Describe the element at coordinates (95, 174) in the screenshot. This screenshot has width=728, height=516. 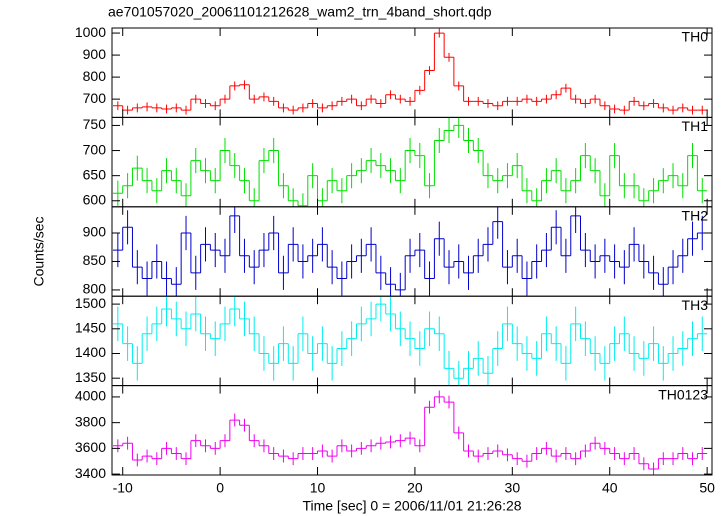
I see `y-tick-label: 650` at that location.